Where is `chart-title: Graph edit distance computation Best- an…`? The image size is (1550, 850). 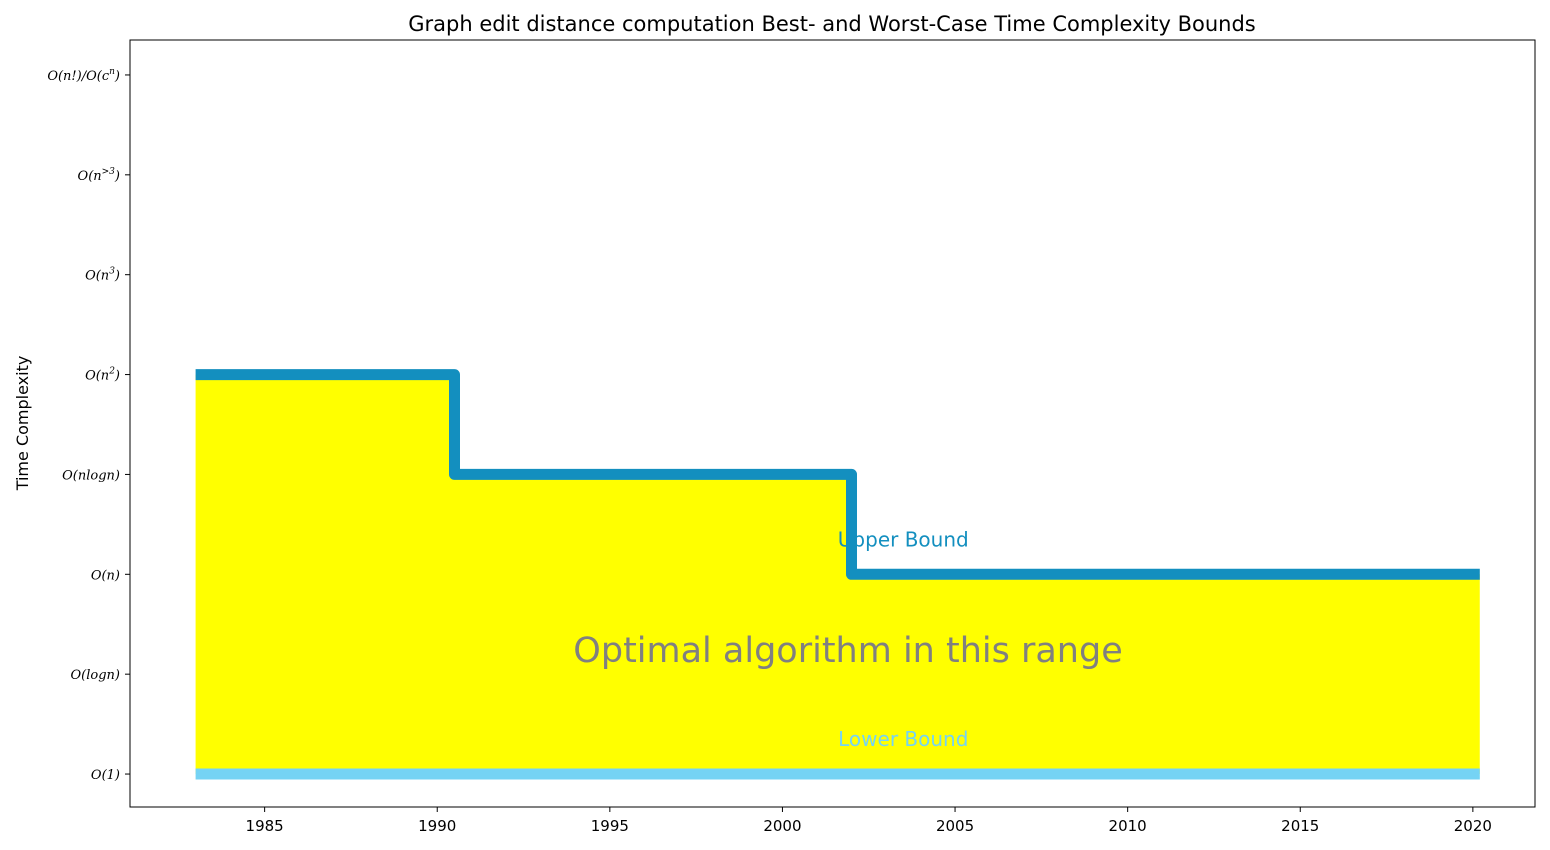
chart-title: Graph edit distance computation Best- an… is located at coordinates (832, 24).